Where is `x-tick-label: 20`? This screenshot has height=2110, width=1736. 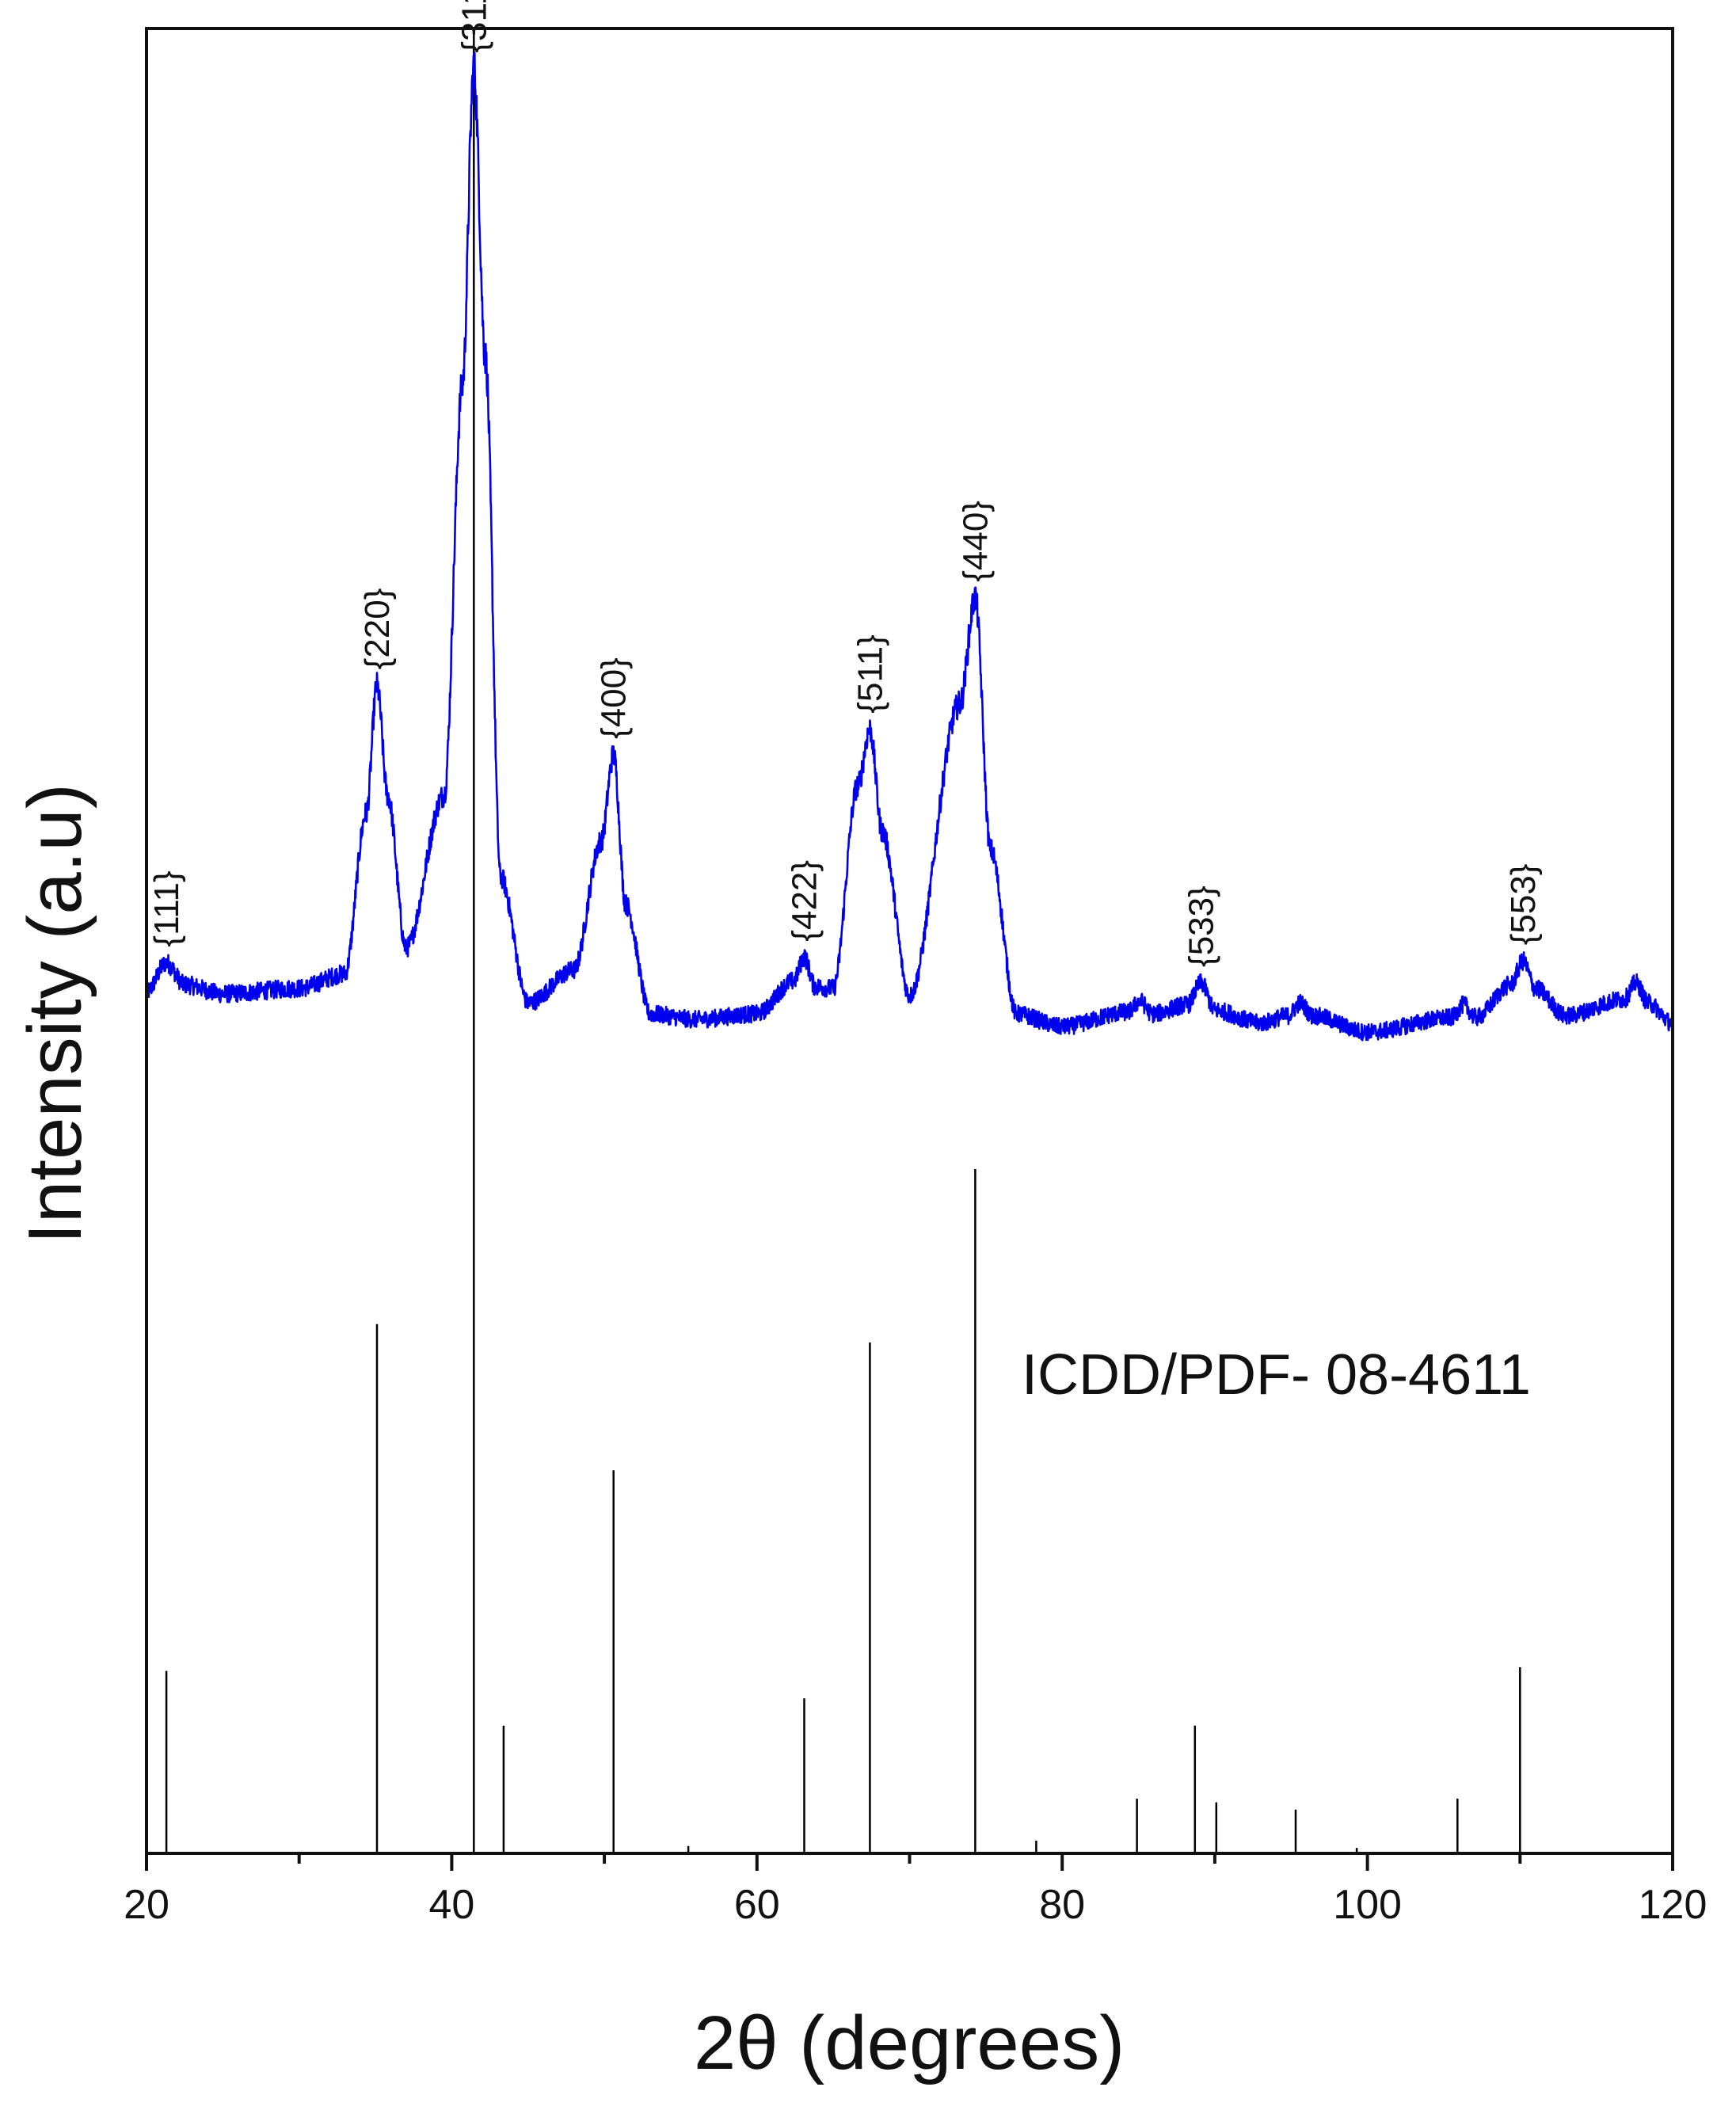 x-tick-label: 20 is located at coordinates (146, 1905).